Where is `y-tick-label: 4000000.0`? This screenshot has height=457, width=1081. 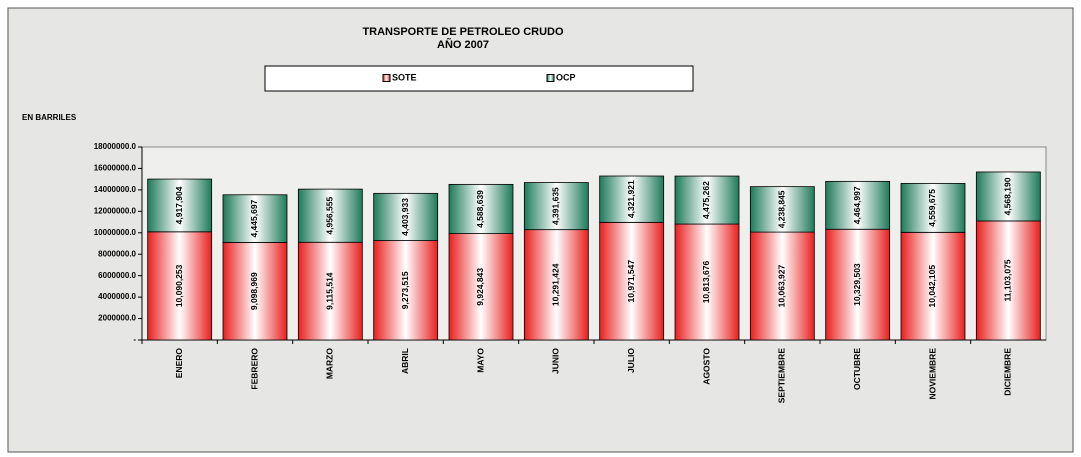
y-tick-label: 4000000.0 is located at coordinates (117, 296).